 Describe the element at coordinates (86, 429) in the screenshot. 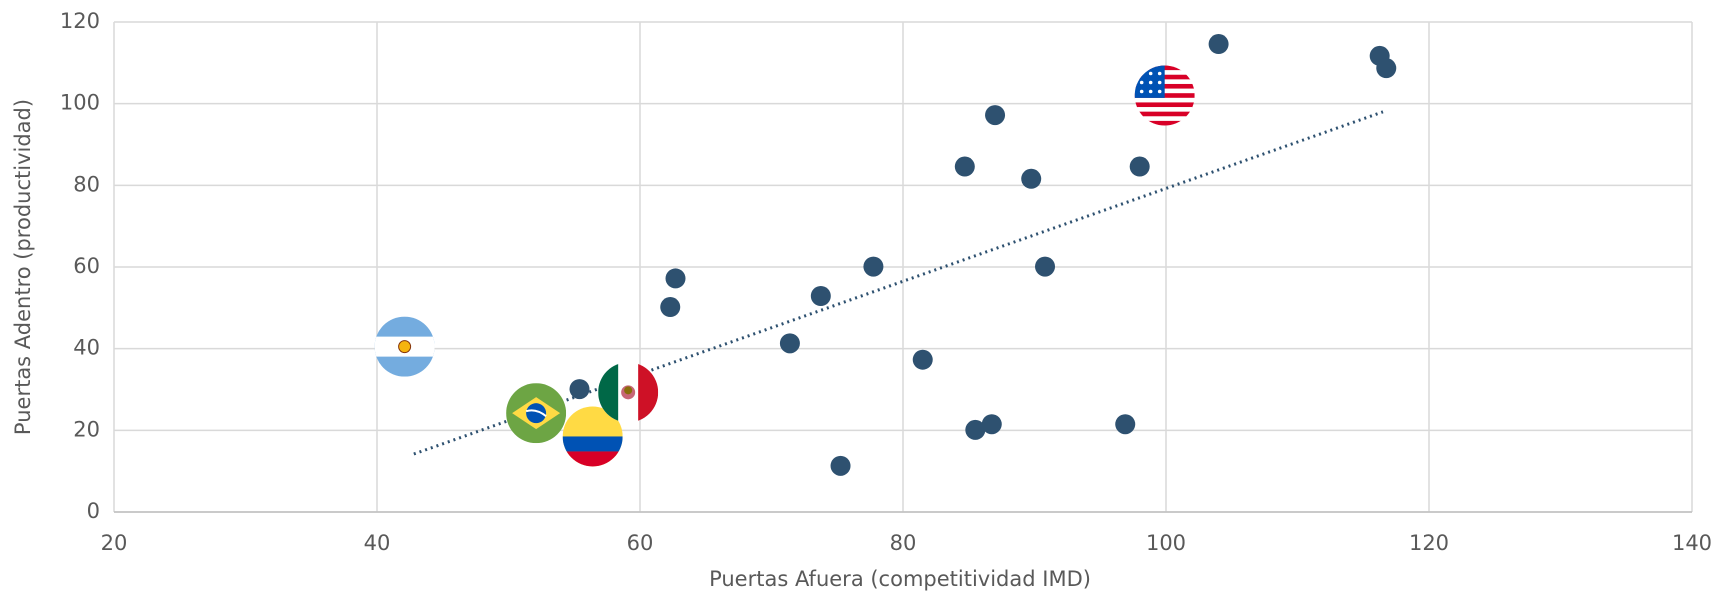

I see `y-tick-label: 20` at that location.